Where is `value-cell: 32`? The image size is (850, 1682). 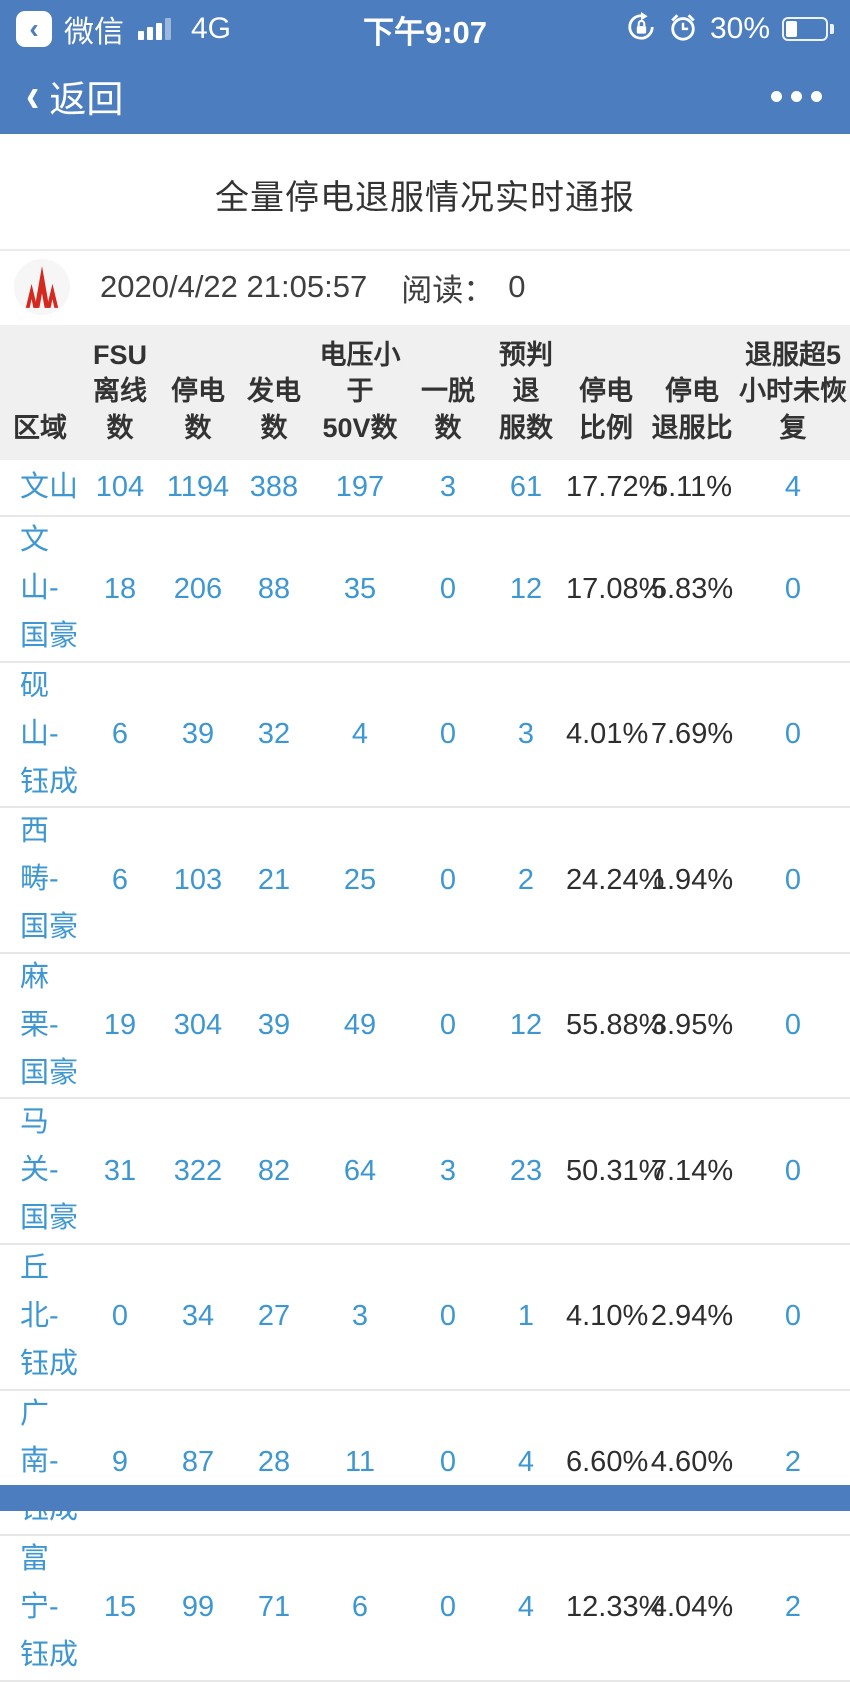
value-cell: 32 is located at coordinates (274, 735).